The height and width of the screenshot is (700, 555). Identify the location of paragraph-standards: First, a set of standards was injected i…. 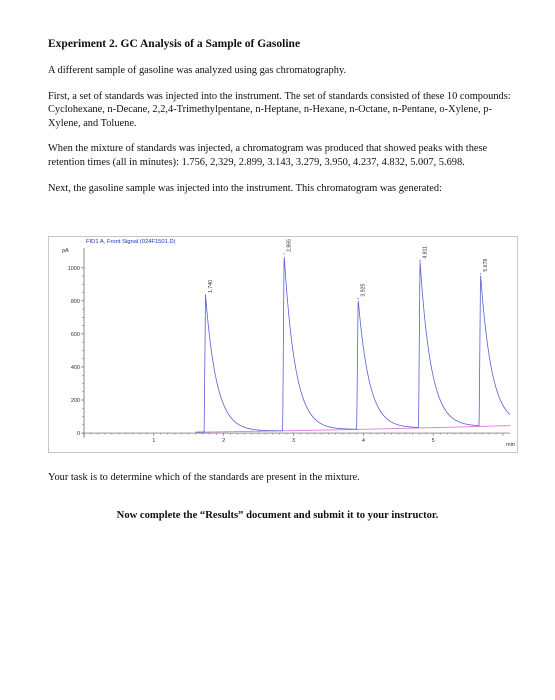
(279, 109).